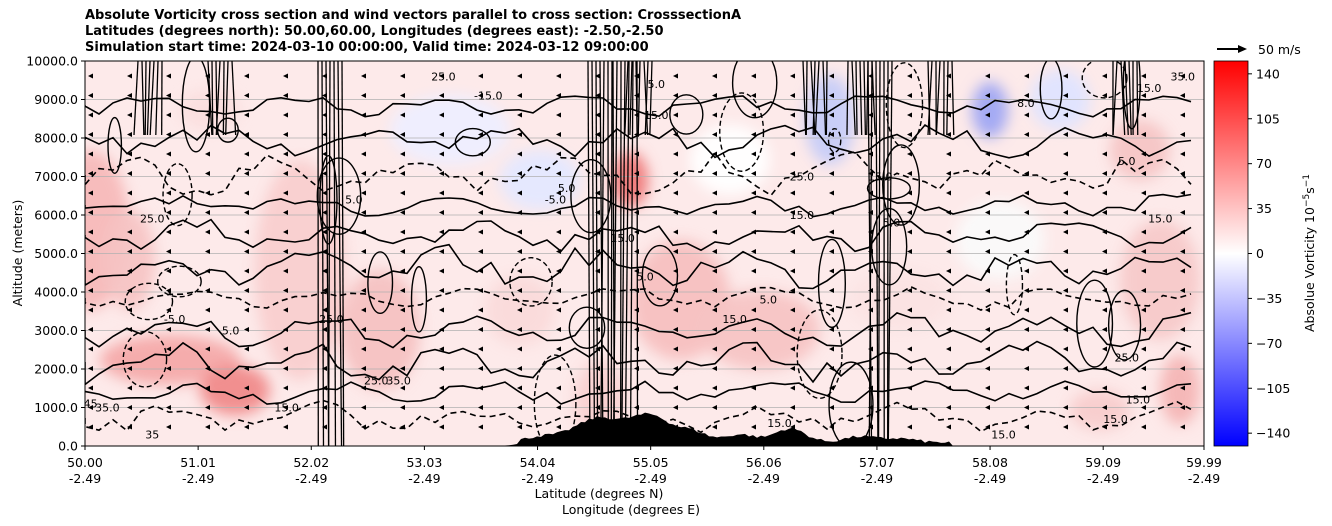  I want to click on colorbar-gradient, so click(1231, 253).